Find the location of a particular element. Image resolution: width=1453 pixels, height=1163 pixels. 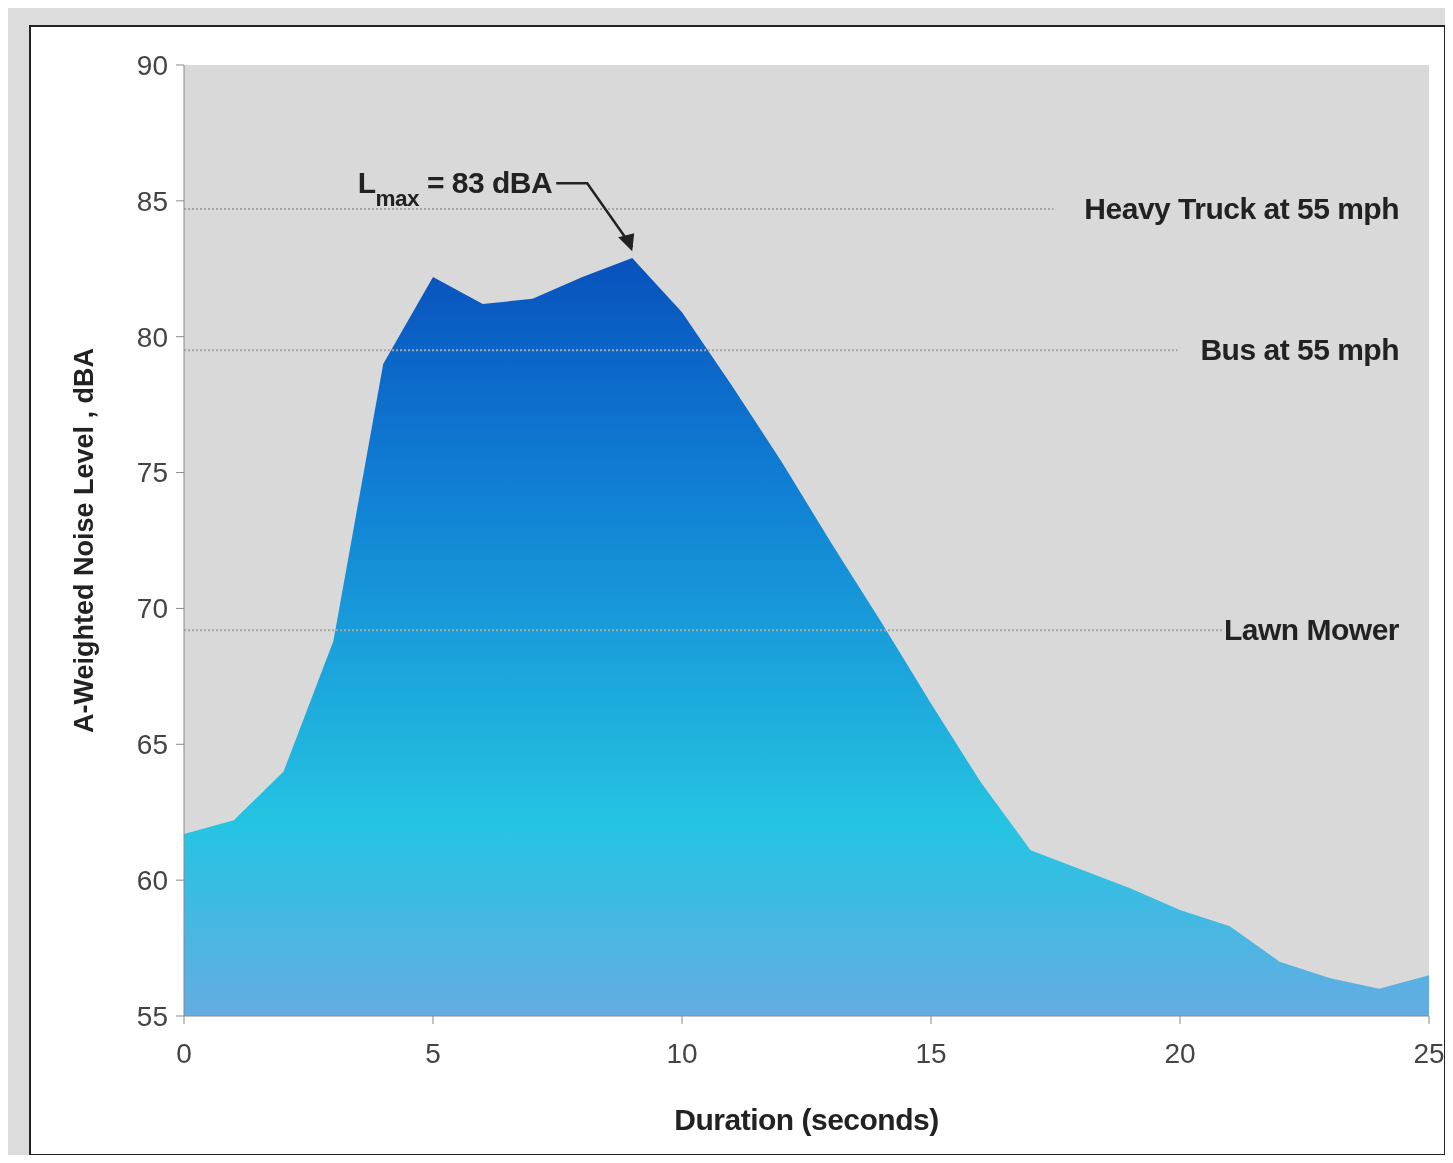

x-tick-label: 10 is located at coordinates (682, 1053).